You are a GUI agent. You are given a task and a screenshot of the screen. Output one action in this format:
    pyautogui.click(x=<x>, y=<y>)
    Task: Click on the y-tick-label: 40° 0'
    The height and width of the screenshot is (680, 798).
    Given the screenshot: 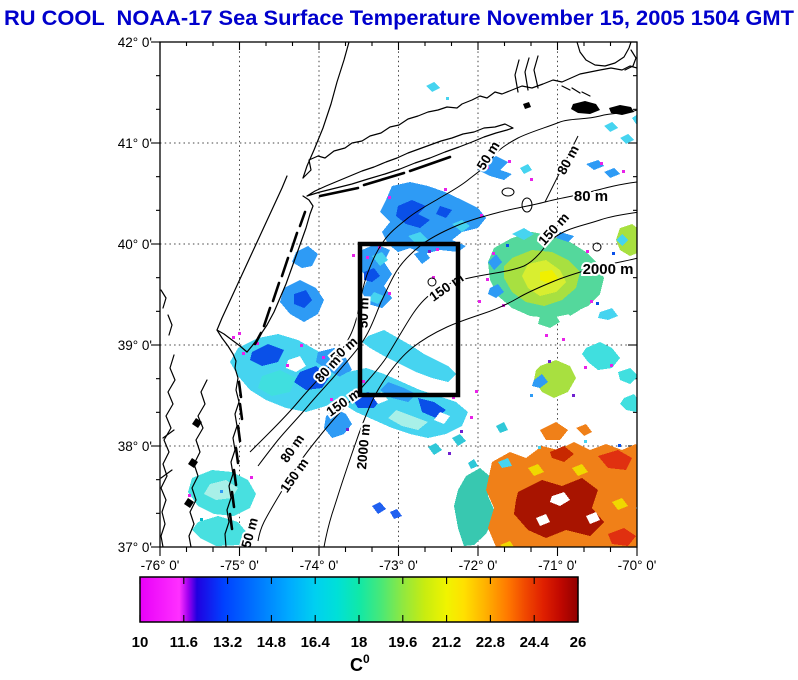 What is the action you would take?
    pyautogui.click(x=135, y=244)
    